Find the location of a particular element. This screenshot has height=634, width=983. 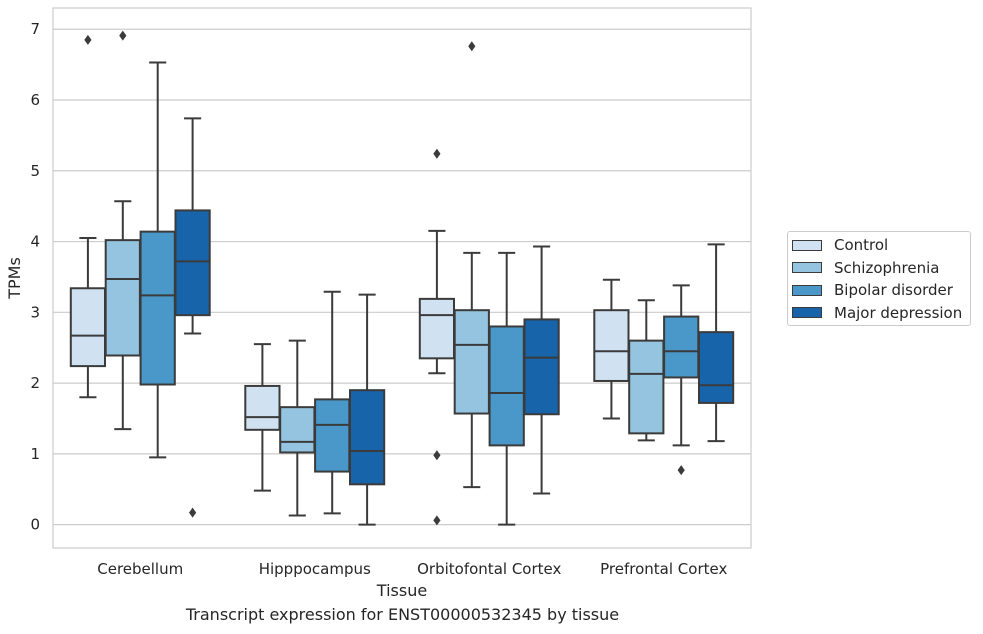

legend-item: Schizophrenia is located at coordinates (865, 268).